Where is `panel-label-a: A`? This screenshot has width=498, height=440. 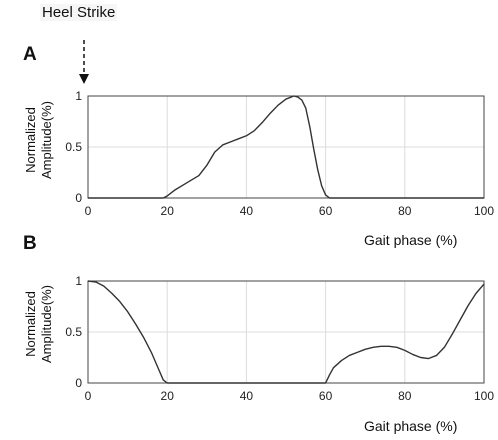 panel-label-a: A is located at coordinates (30, 54).